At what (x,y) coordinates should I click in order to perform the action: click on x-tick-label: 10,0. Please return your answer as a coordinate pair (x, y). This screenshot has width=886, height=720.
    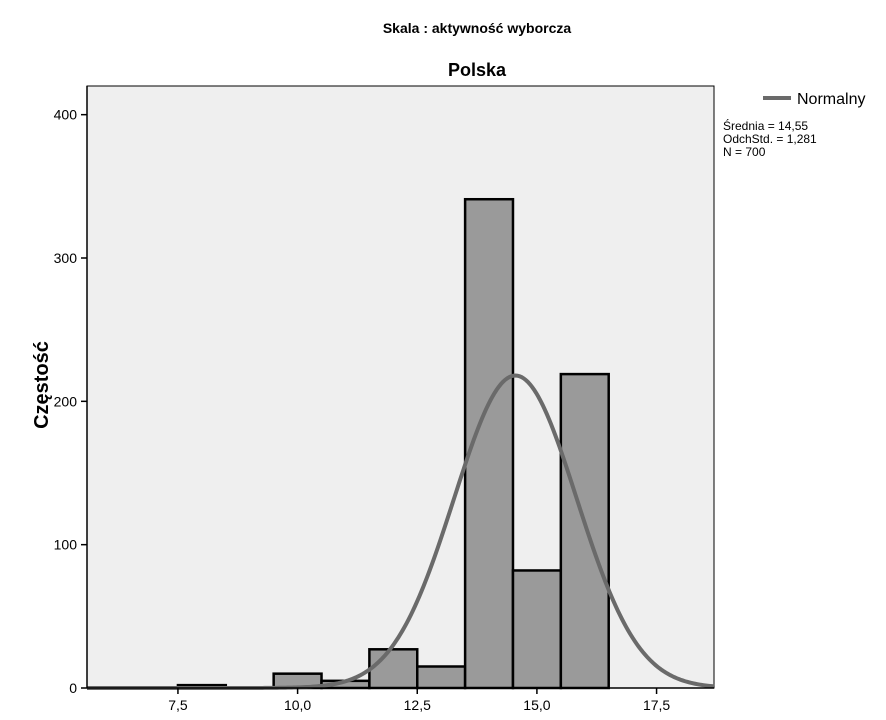
    Looking at the image, I should click on (297, 705).